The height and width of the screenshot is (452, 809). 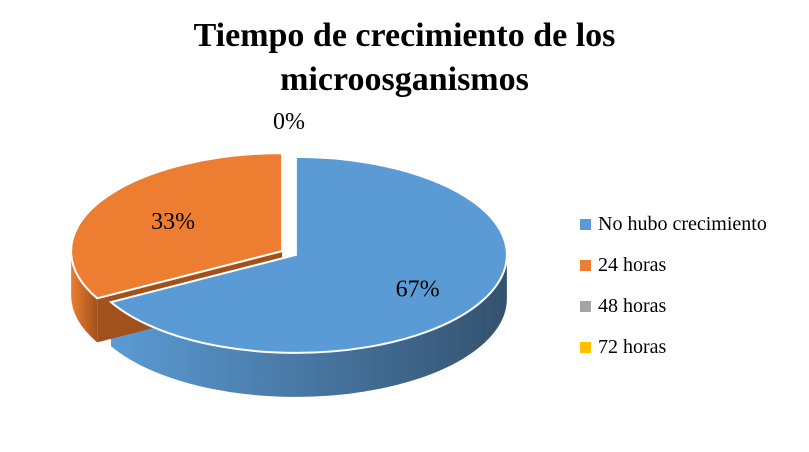 I want to click on chart-title-line-2: microosganismos, so click(x=404, y=79).